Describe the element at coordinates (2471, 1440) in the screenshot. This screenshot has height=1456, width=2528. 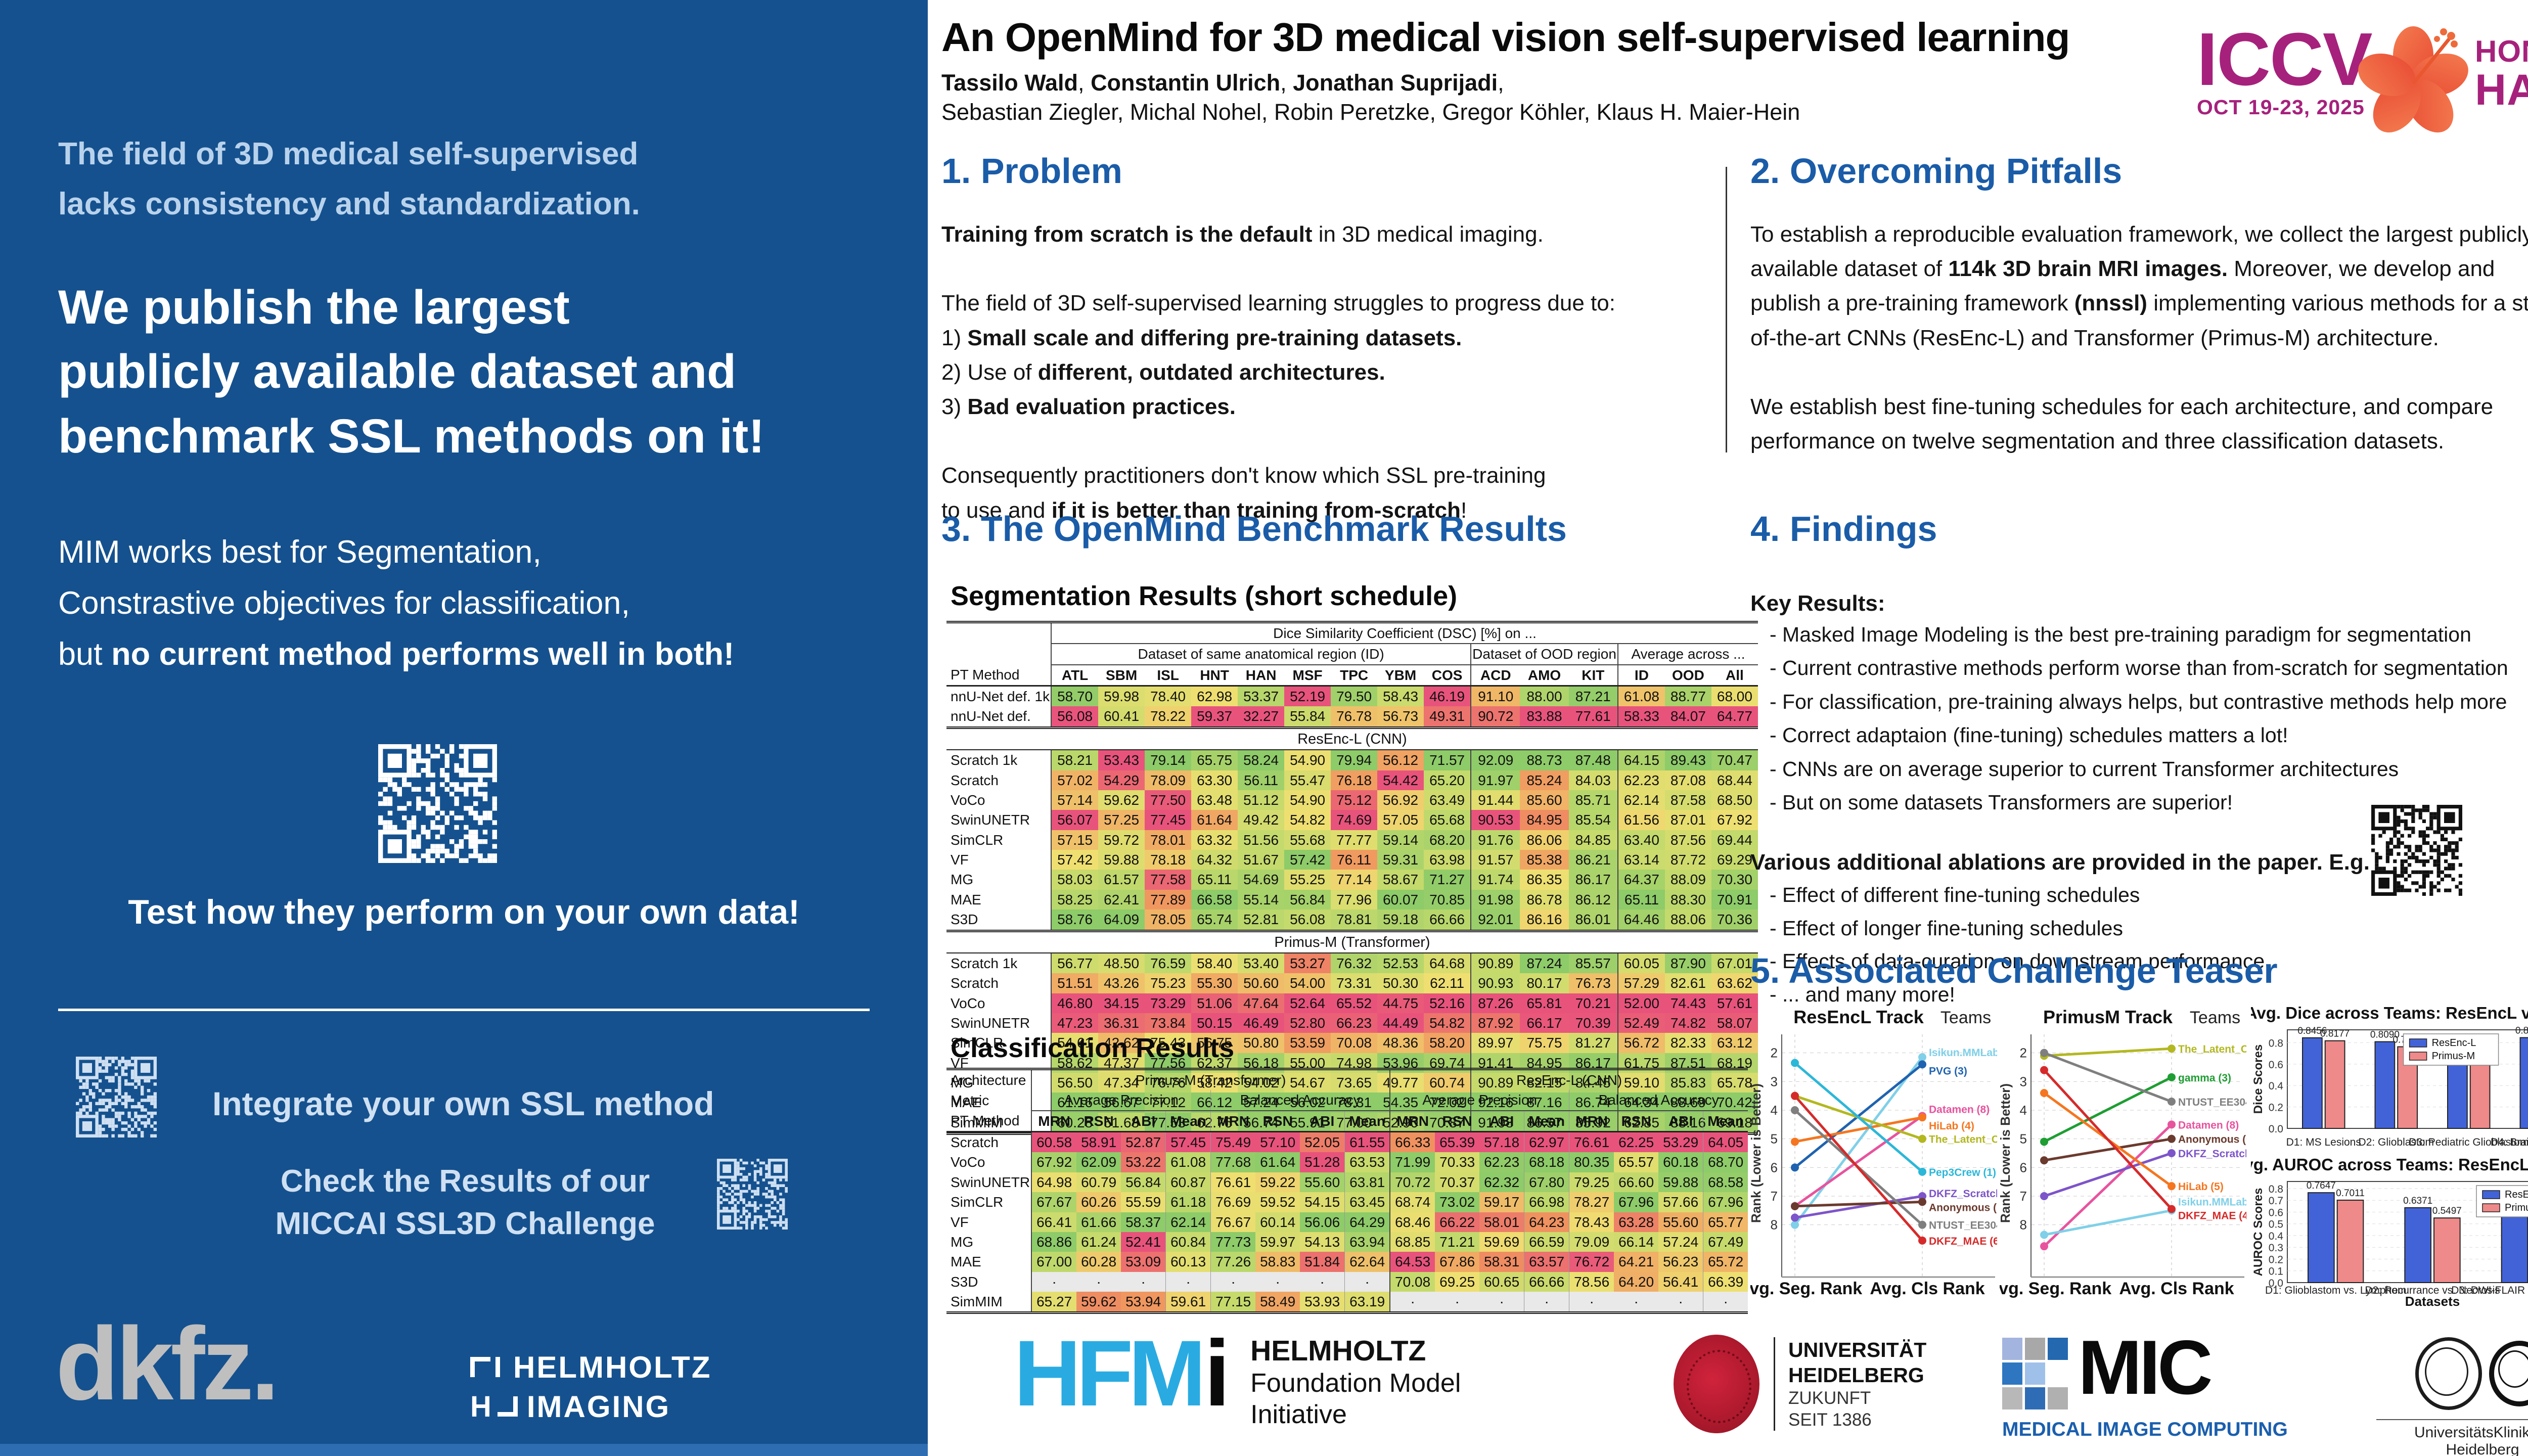
I see `uk-heidelberg-label: UniversitätsKlinikum Heidelberg` at that location.